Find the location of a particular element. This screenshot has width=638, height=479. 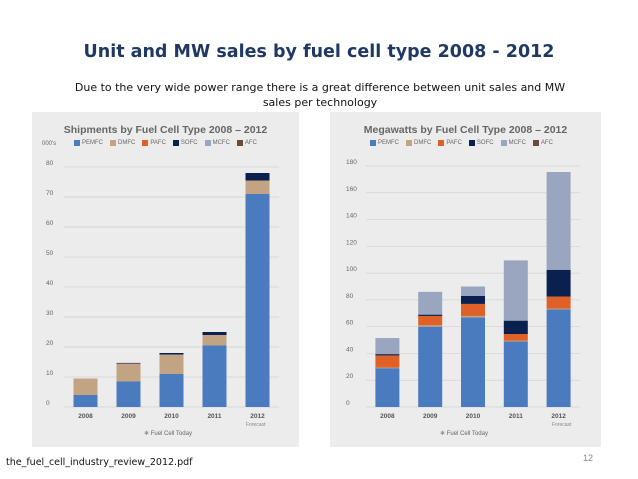

megawatts-bar-2008-mcfc is located at coordinates (387, 346).